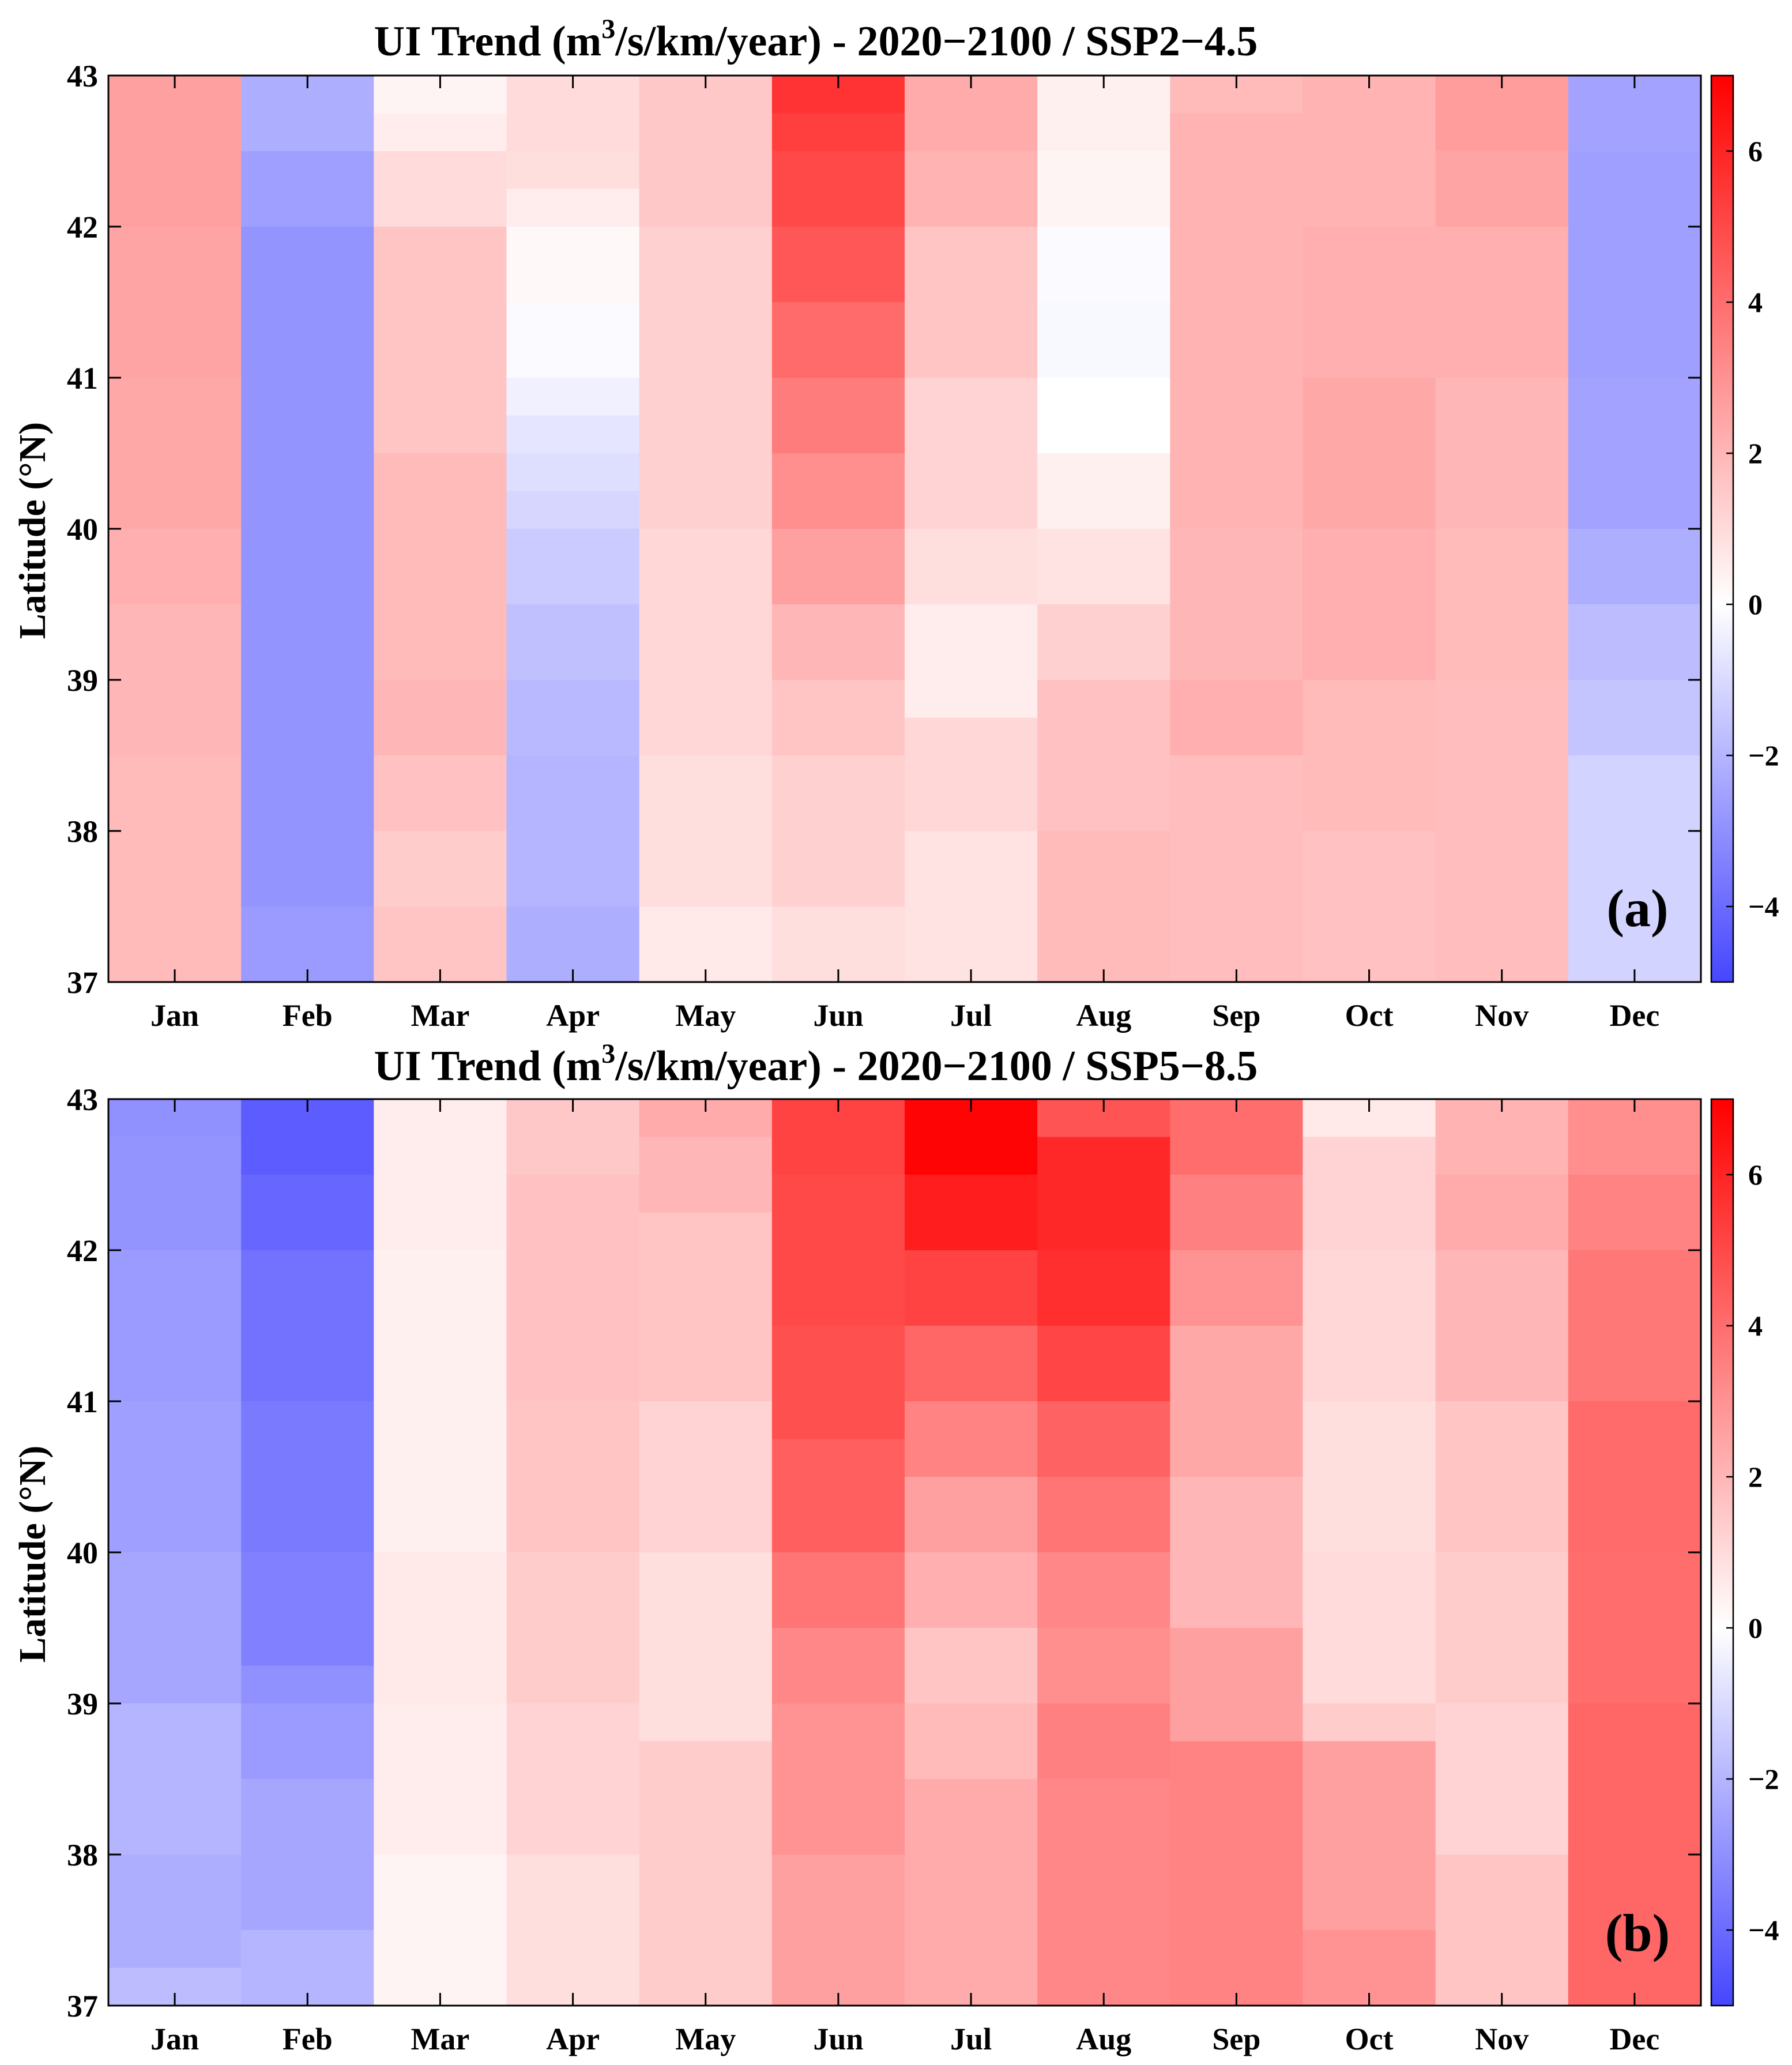 This screenshot has width=1792, height=2065. Describe the element at coordinates (1634, 2039) in the screenshot. I see `x-tick-label-dec: Dec` at that location.